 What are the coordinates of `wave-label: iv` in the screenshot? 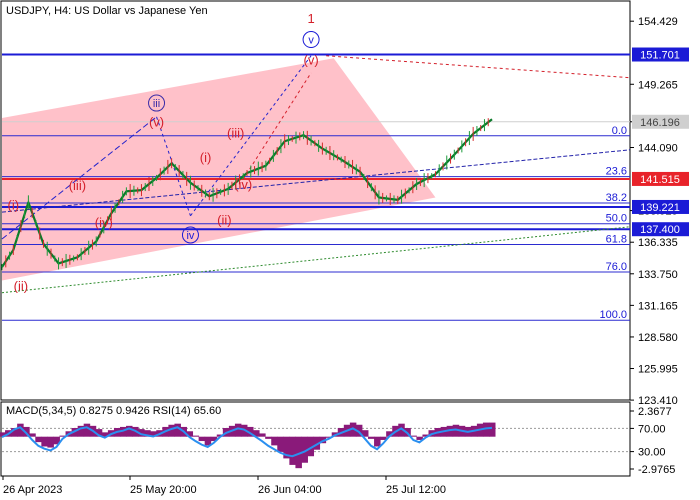 It's located at (190, 236).